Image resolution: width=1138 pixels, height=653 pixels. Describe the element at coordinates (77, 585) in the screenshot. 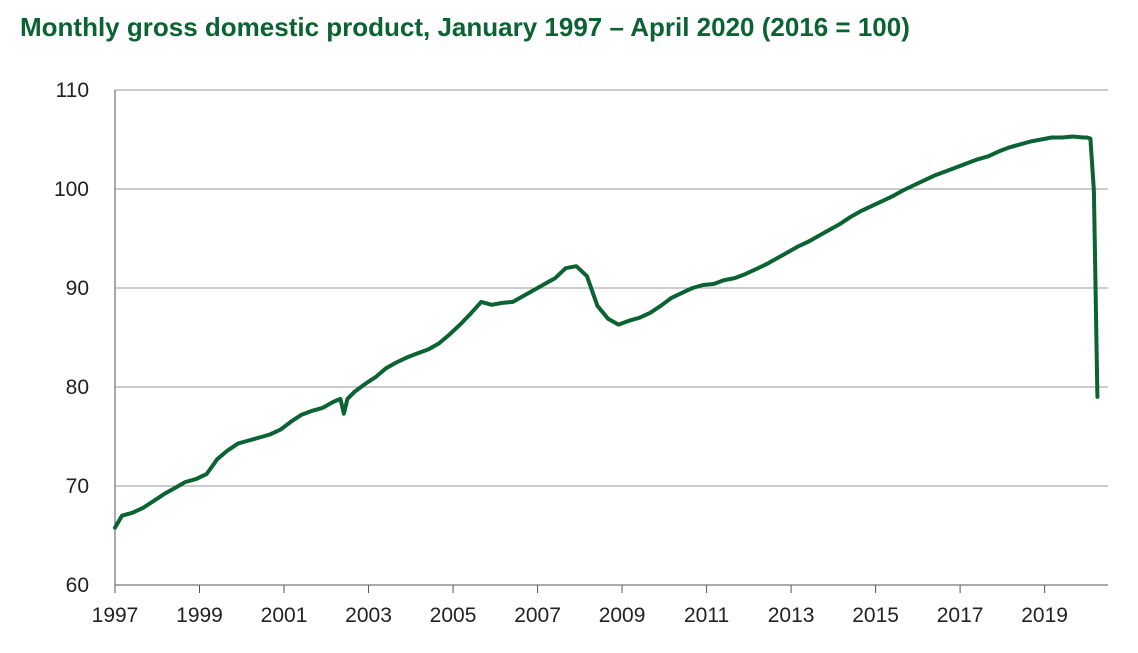

I see `y-tick-label: 60` at that location.